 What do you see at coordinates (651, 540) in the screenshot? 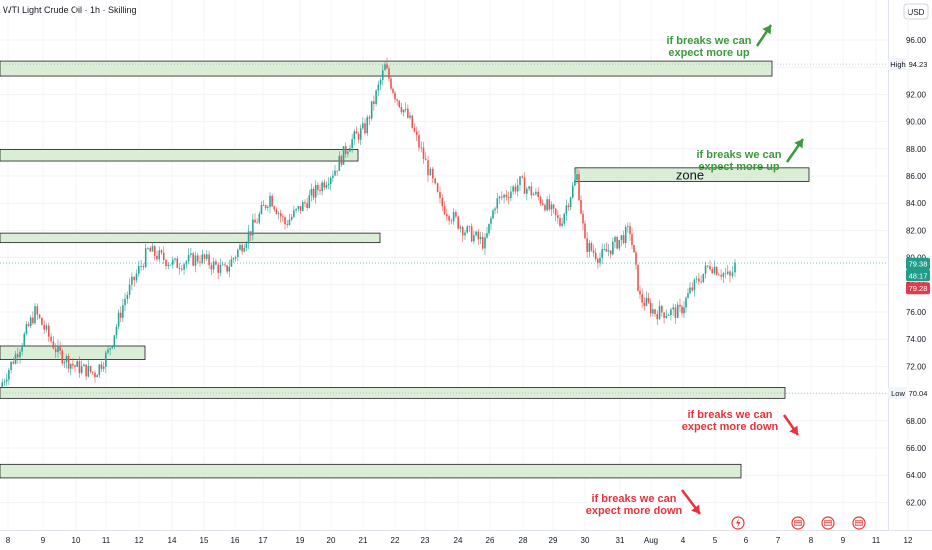
I see `x-tick-label: Aug` at bounding box center [651, 540].